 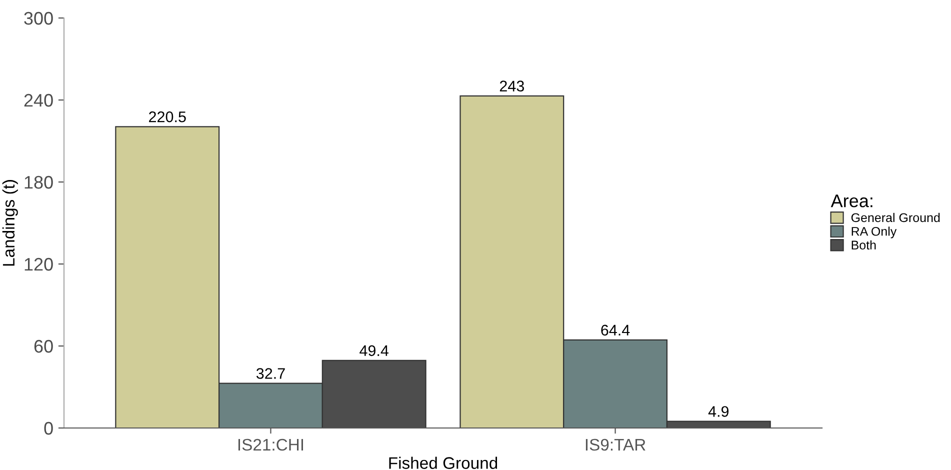 I want to click on y-tick-label: 240, so click(x=38, y=100).